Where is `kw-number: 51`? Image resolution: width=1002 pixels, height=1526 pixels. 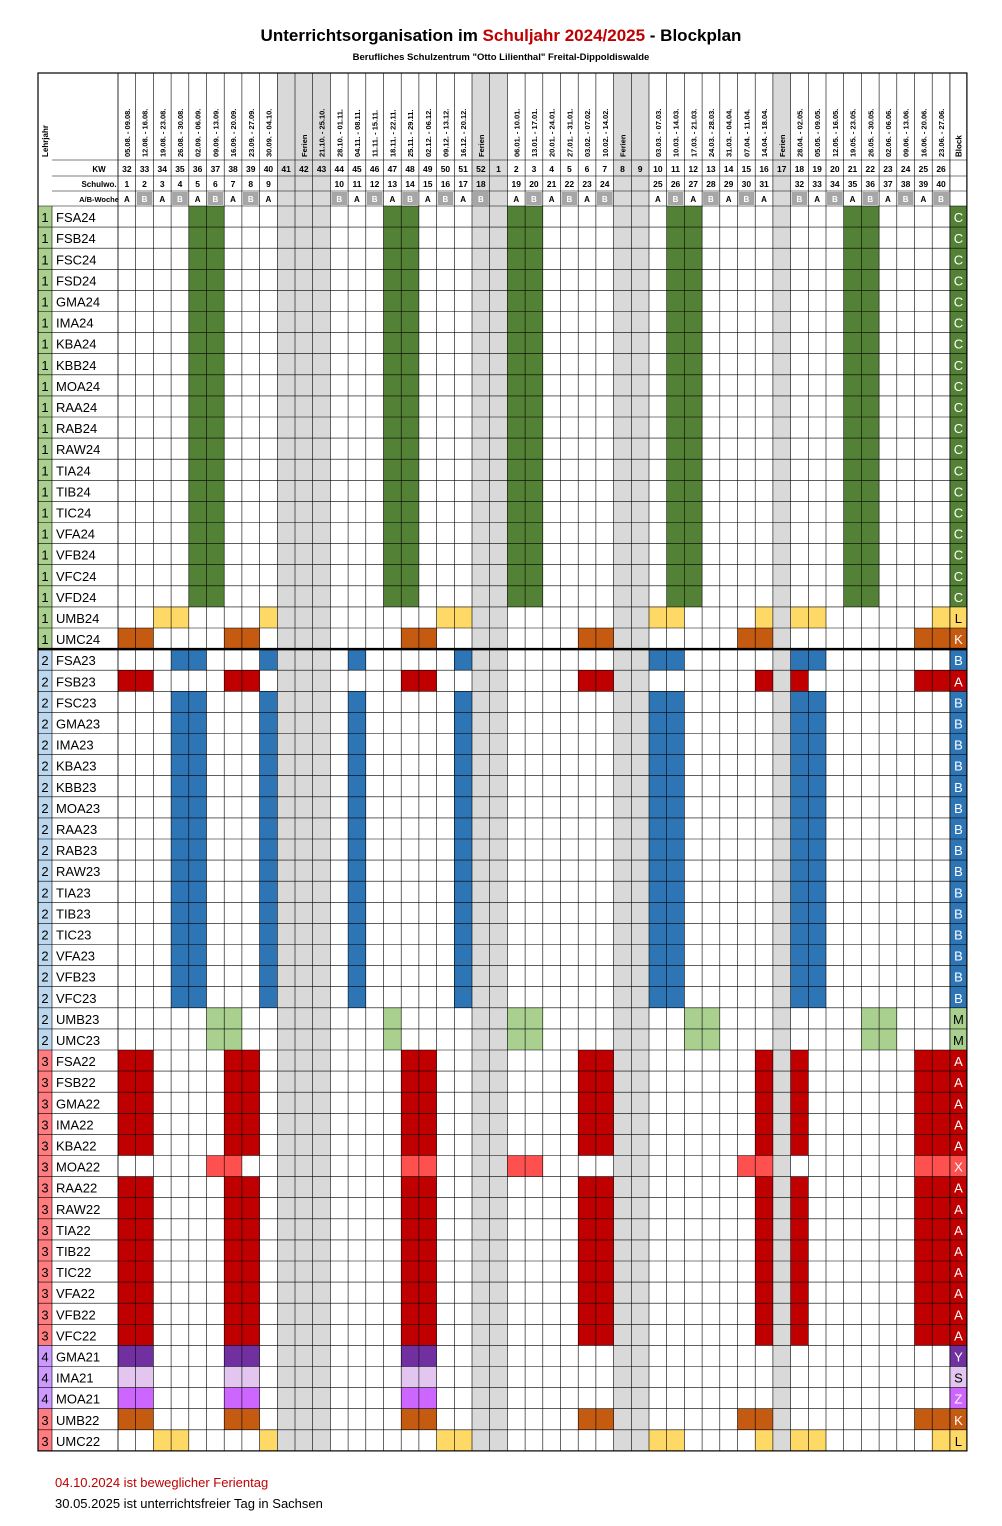 kw-number: 51 is located at coordinates (463, 169).